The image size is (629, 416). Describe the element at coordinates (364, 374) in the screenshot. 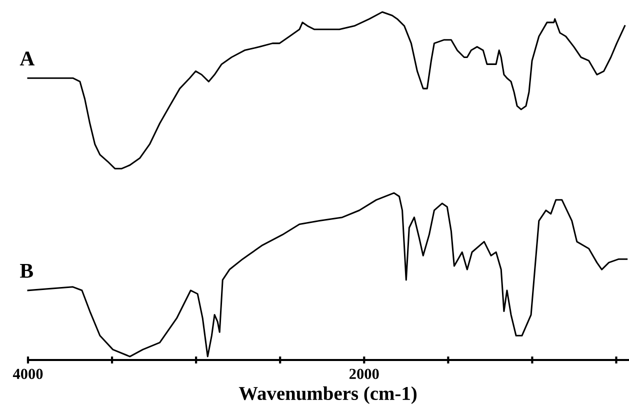

I see `x-tick-label: 2000` at that location.